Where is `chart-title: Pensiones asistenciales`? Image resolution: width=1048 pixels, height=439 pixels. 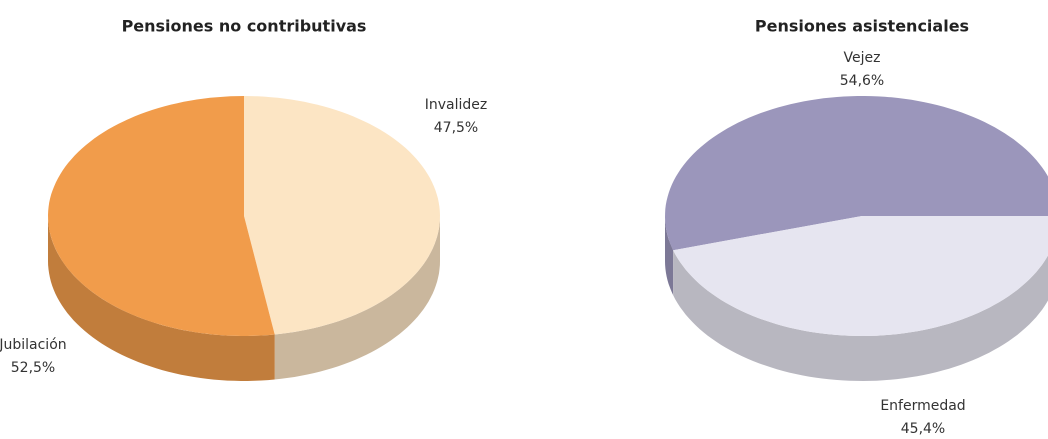
chart-title: Pensiones asistenciales is located at coordinates (862, 26).